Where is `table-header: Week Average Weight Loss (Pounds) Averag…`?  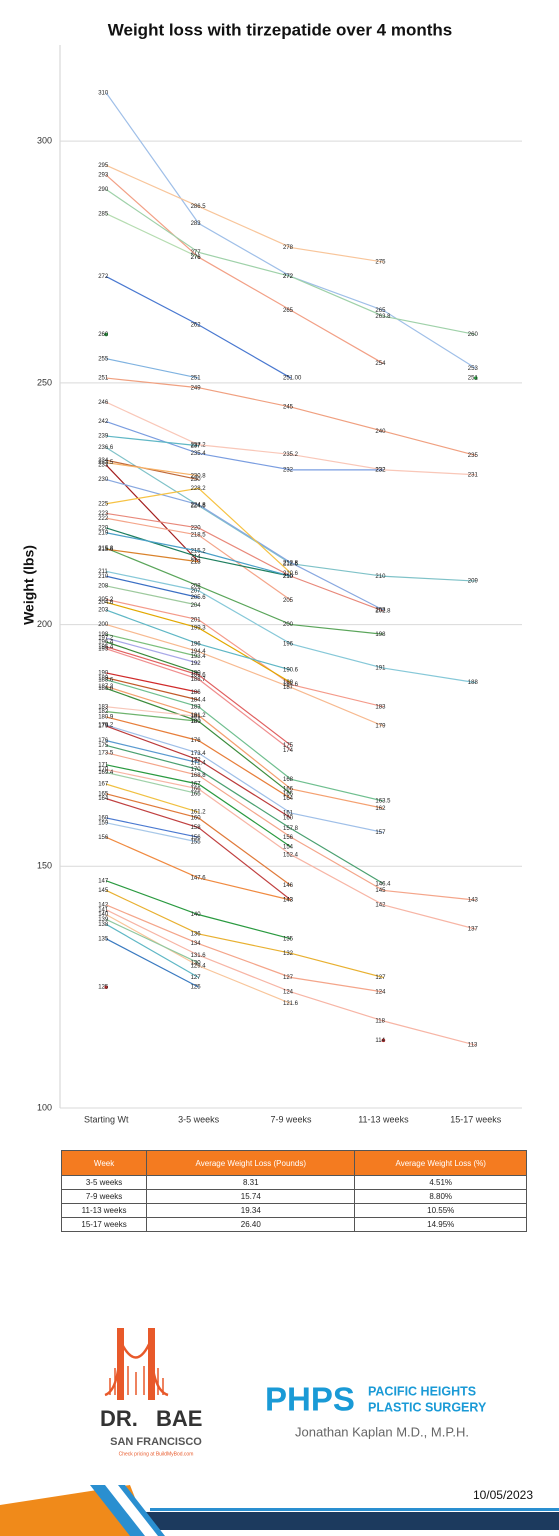 table-header: Week Average Weight Loss (Pounds) Averag… is located at coordinates (293, 1163).